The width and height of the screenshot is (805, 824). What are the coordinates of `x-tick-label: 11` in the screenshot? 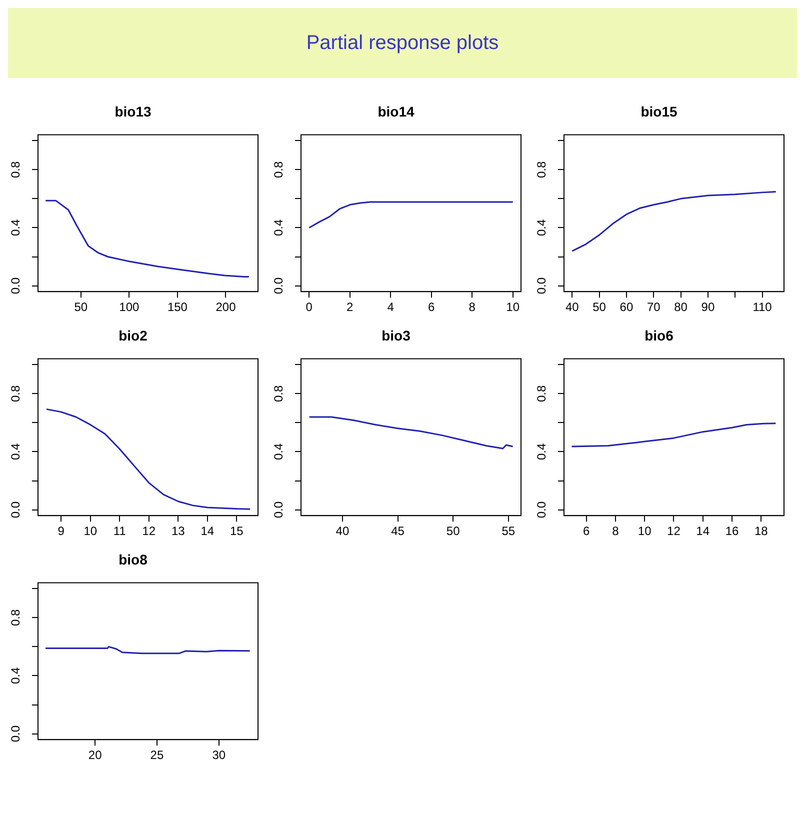 It's located at (119, 531).